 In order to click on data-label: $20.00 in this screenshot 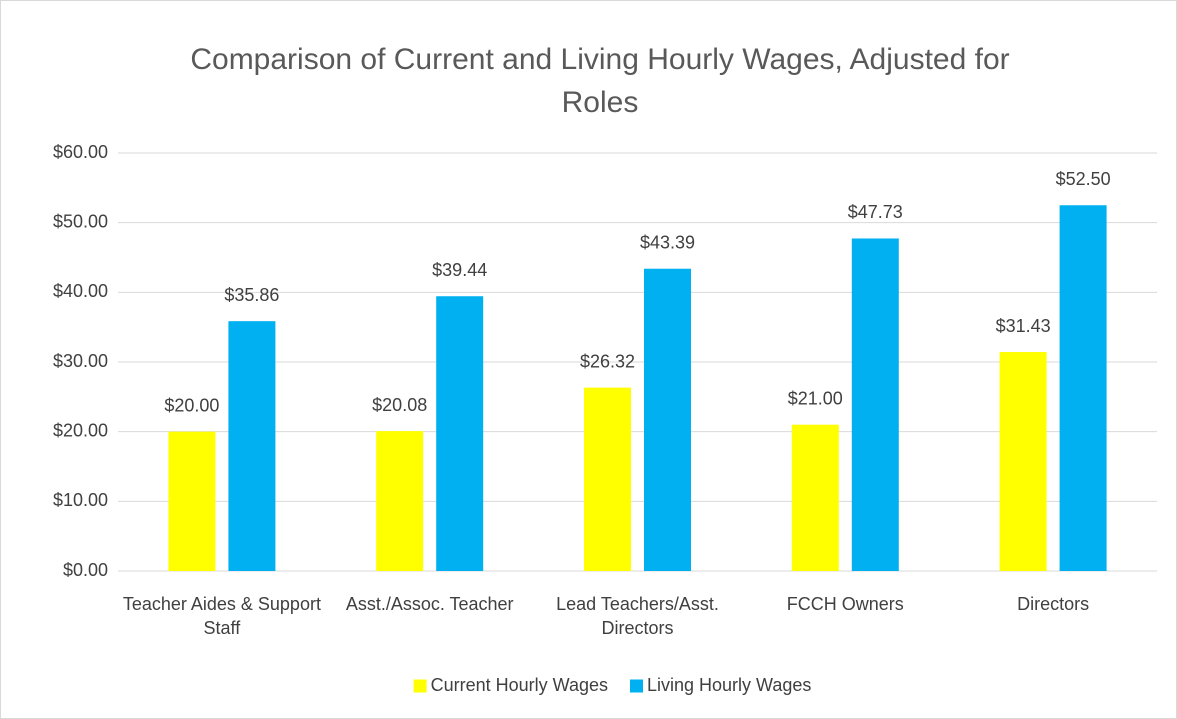, I will do `click(191, 405)`.